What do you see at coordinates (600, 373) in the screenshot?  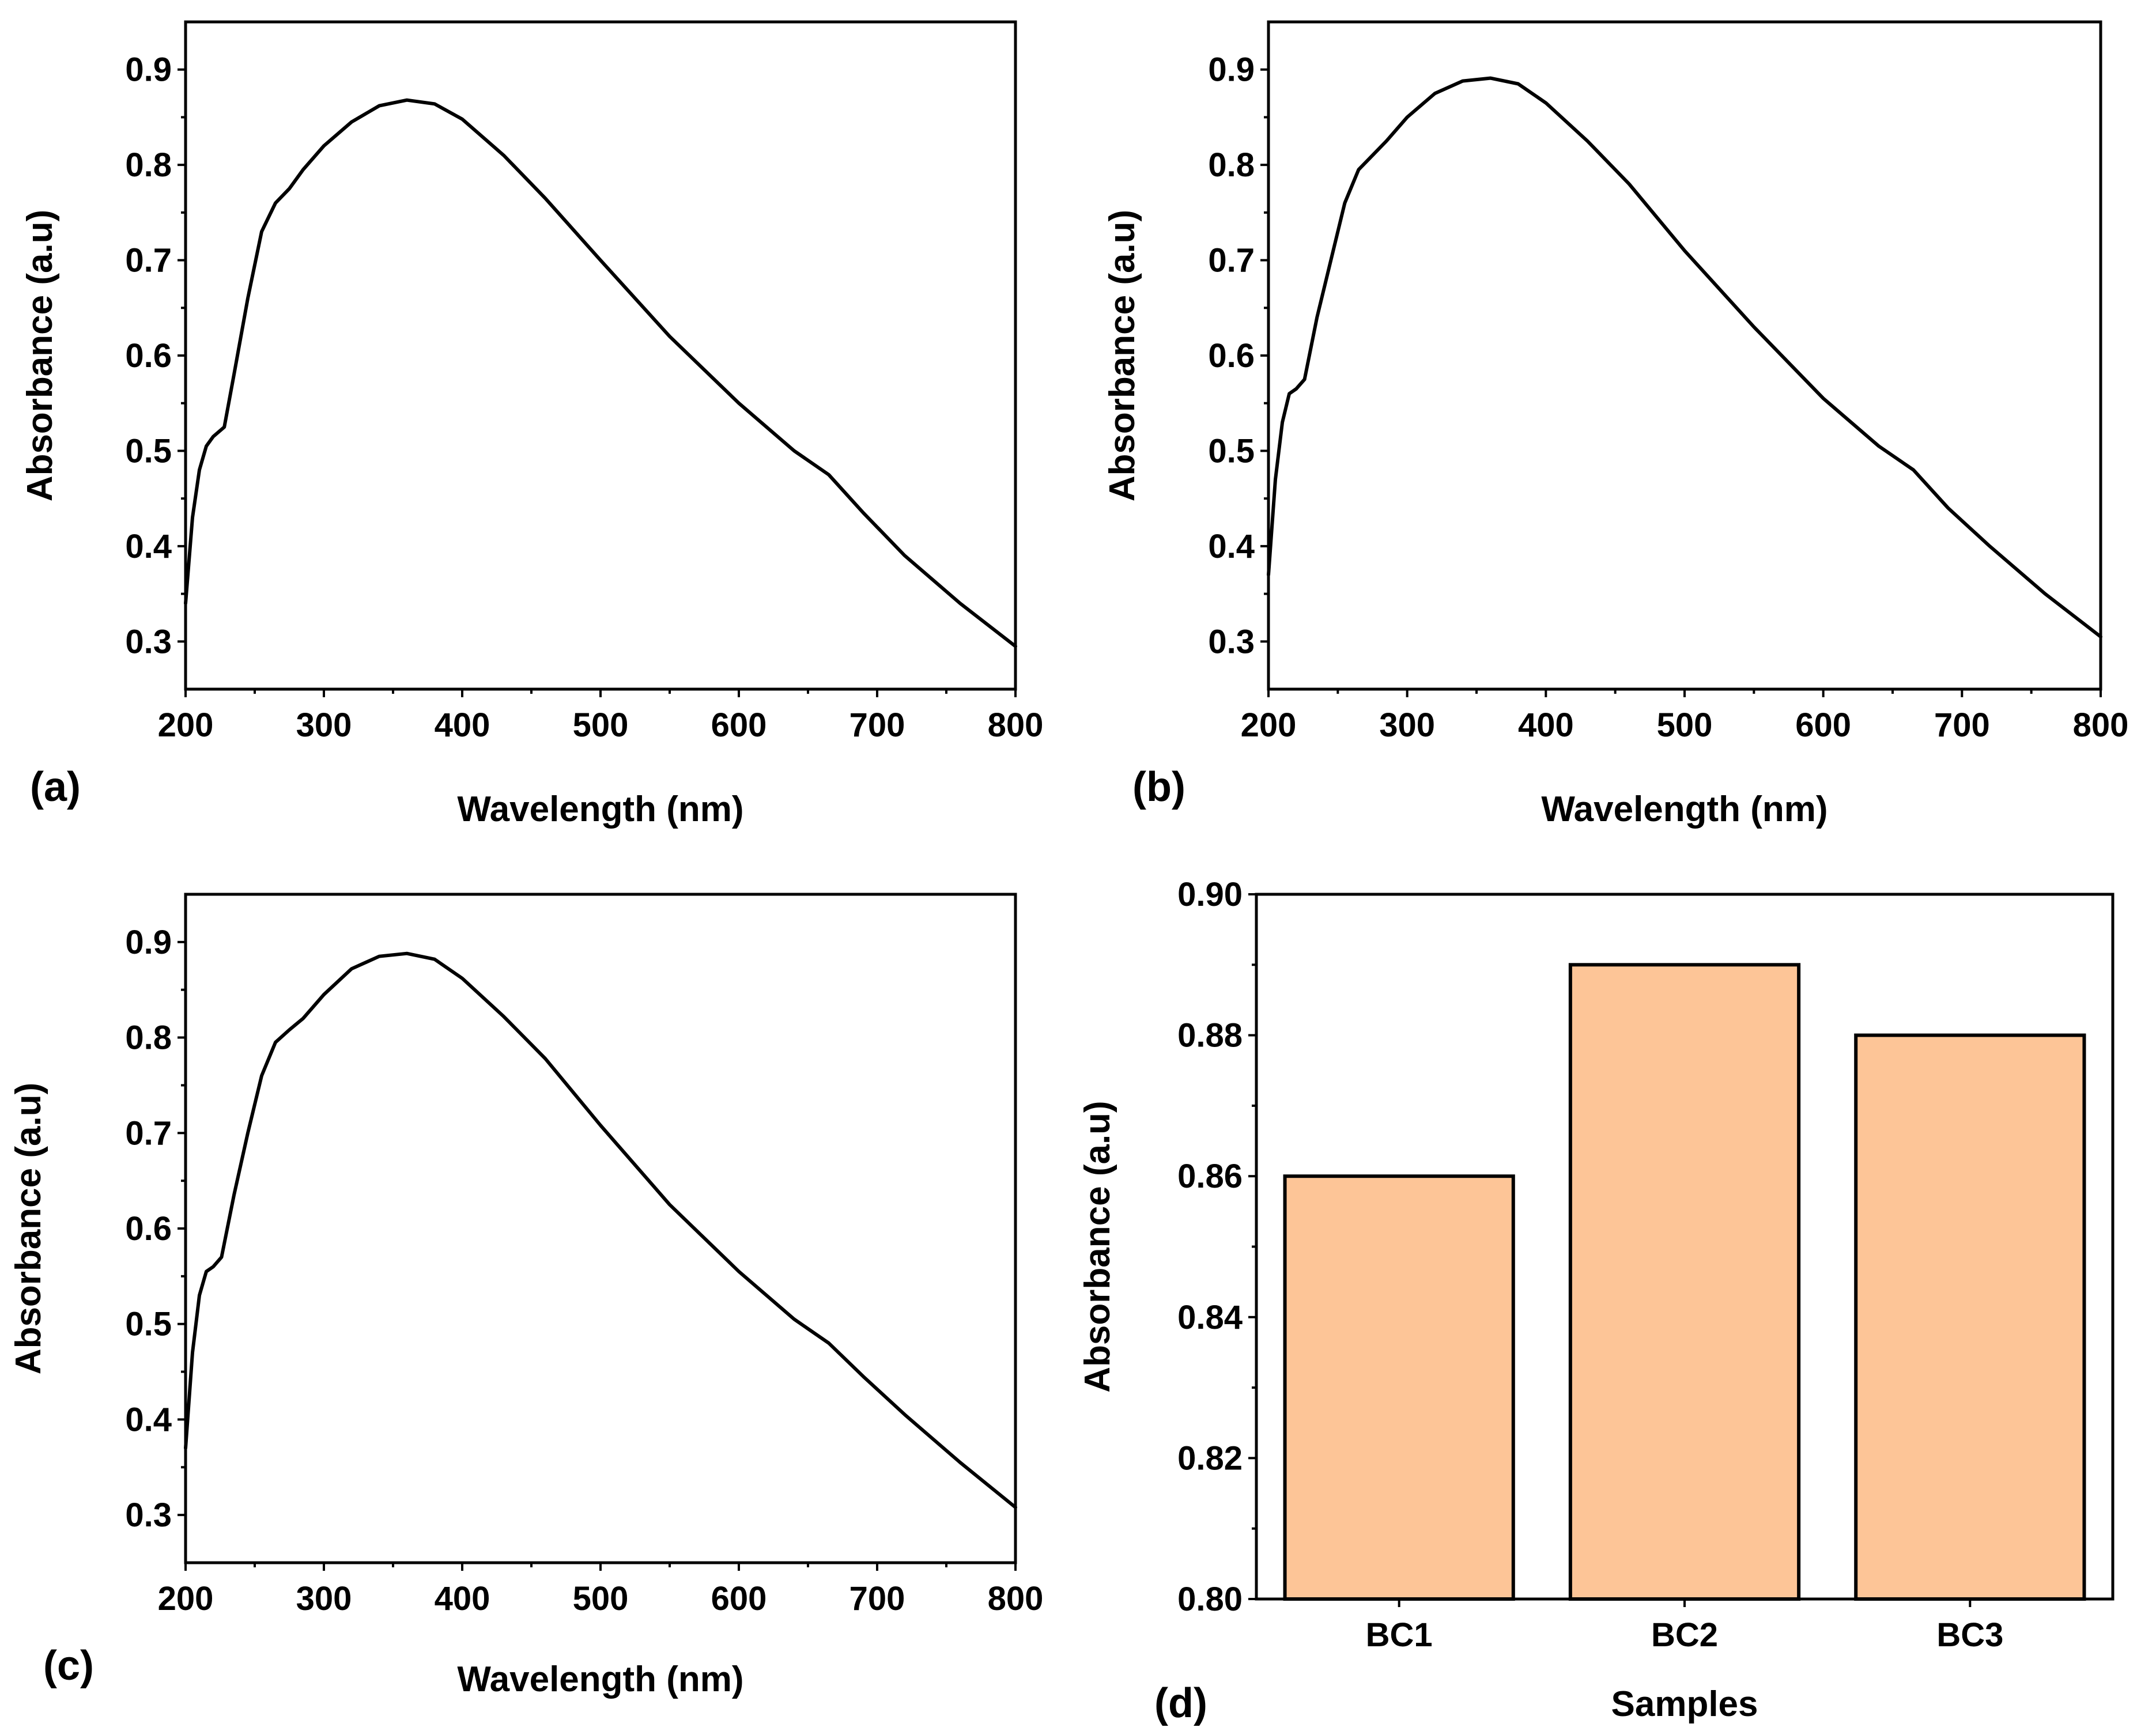 I see `absorbance-curve-bc1` at bounding box center [600, 373].